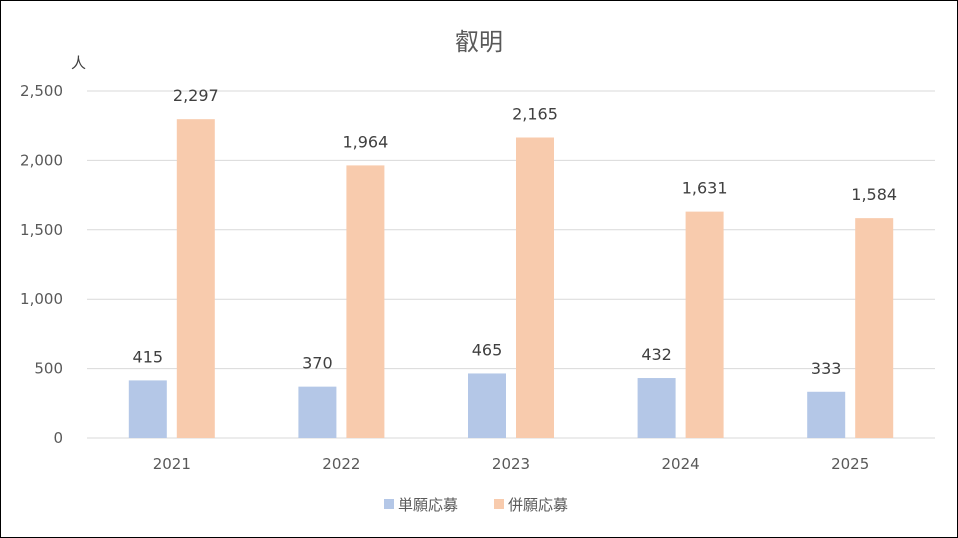 The width and height of the screenshot is (958, 538). Describe the element at coordinates (535, 288) in the screenshot. I see `bar-2-2023` at that location.